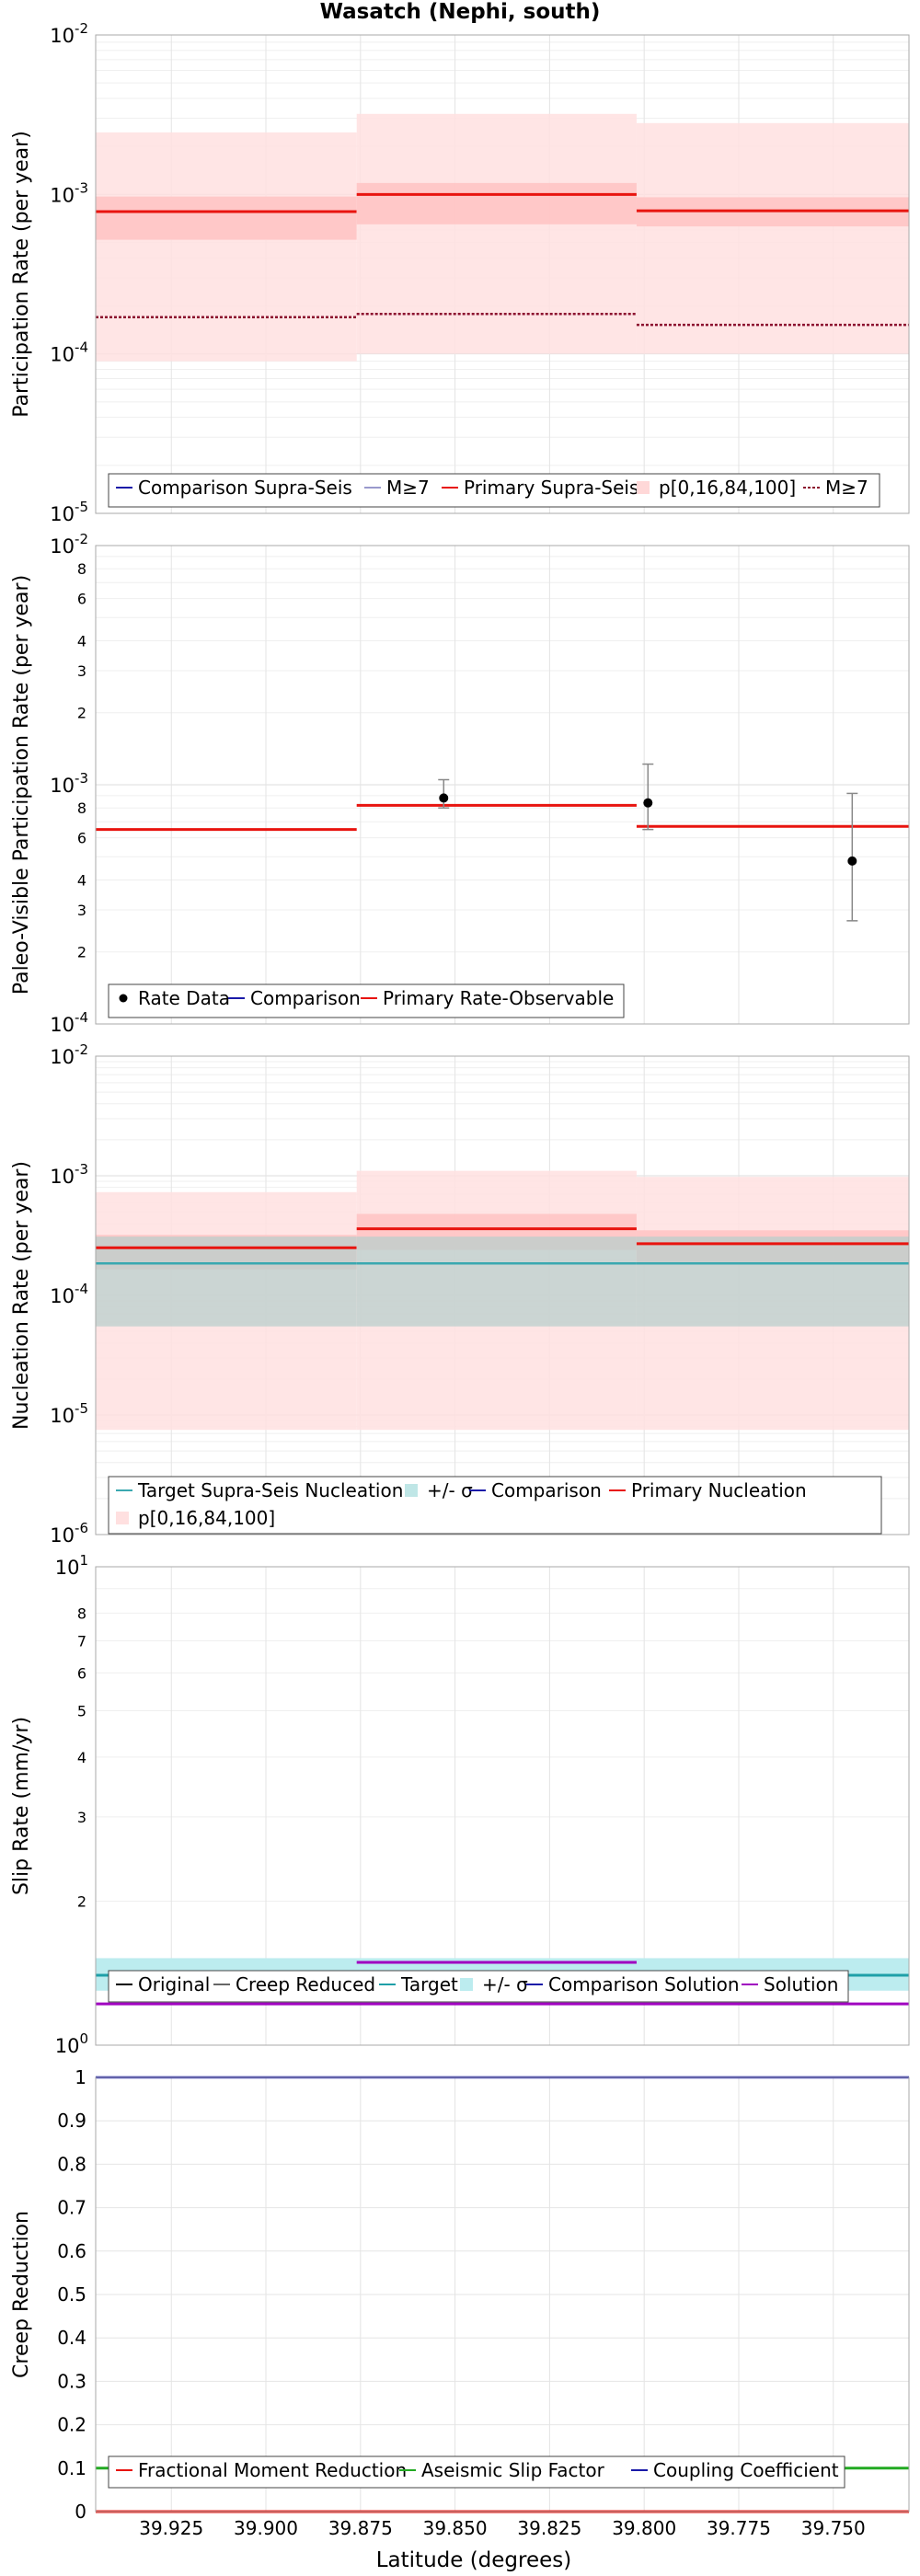  What do you see at coordinates (171, 2528) in the screenshot?
I see `x-tick-label: 39.925` at bounding box center [171, 2528].